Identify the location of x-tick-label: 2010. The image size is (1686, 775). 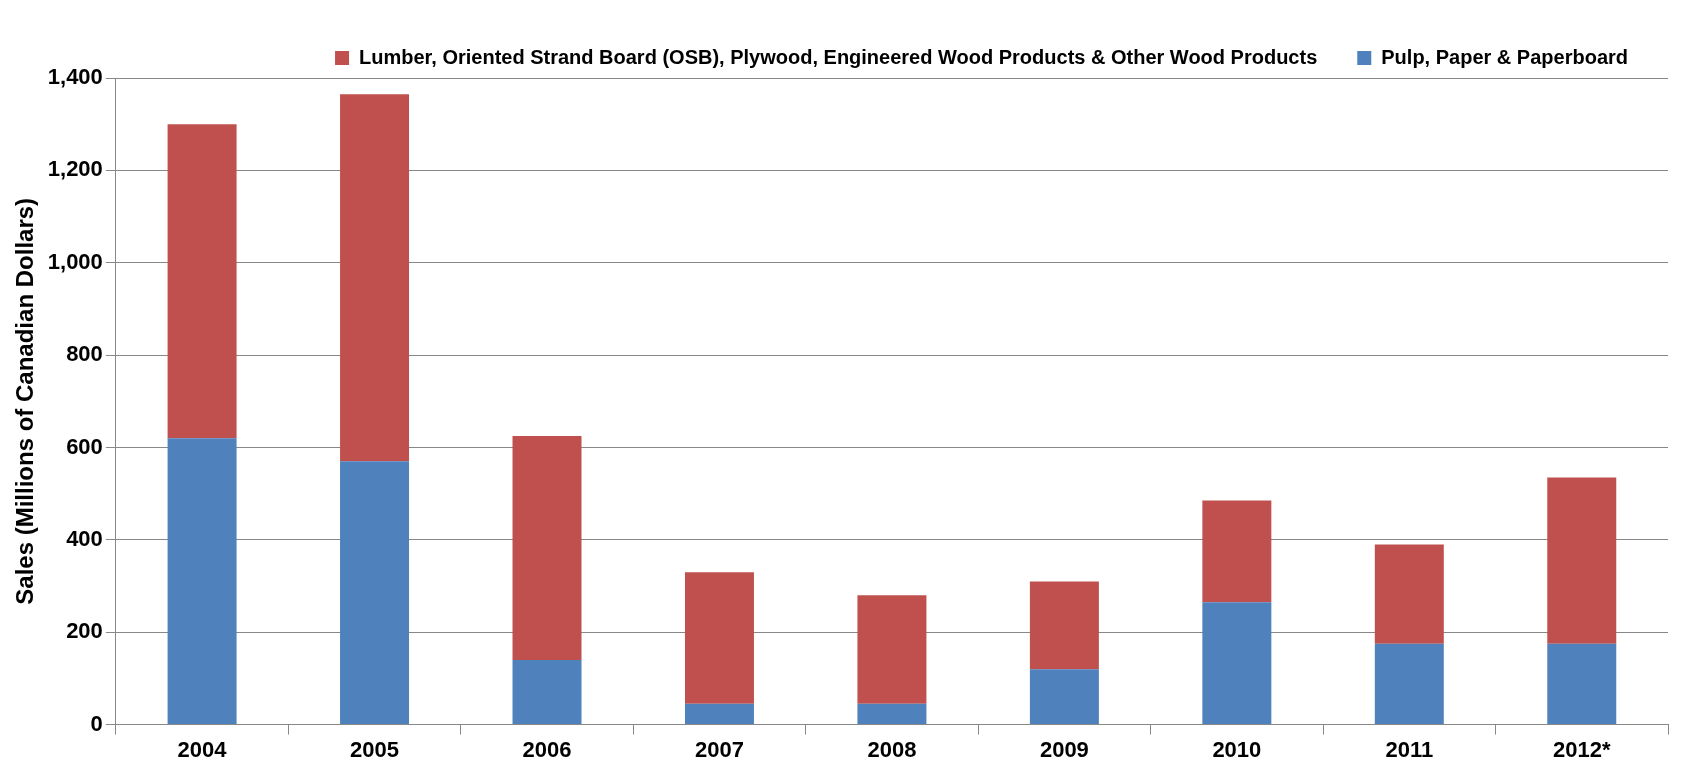
(1237, 749).